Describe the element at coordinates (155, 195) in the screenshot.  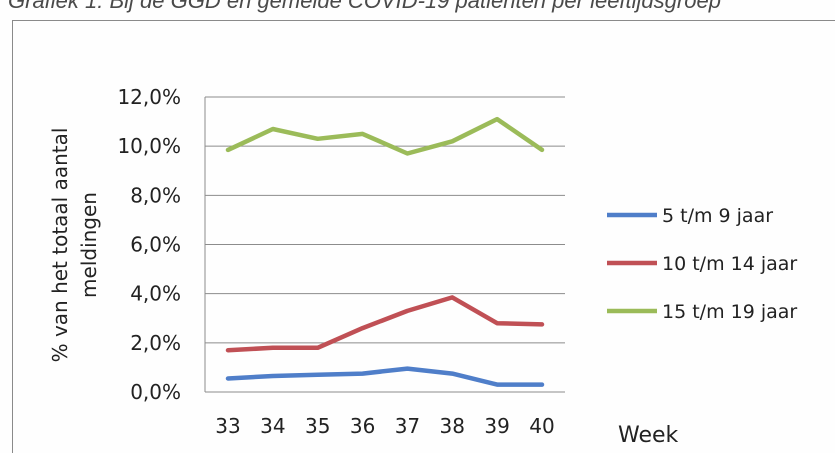
I see `y-tick-label: 8,0%` at that location.